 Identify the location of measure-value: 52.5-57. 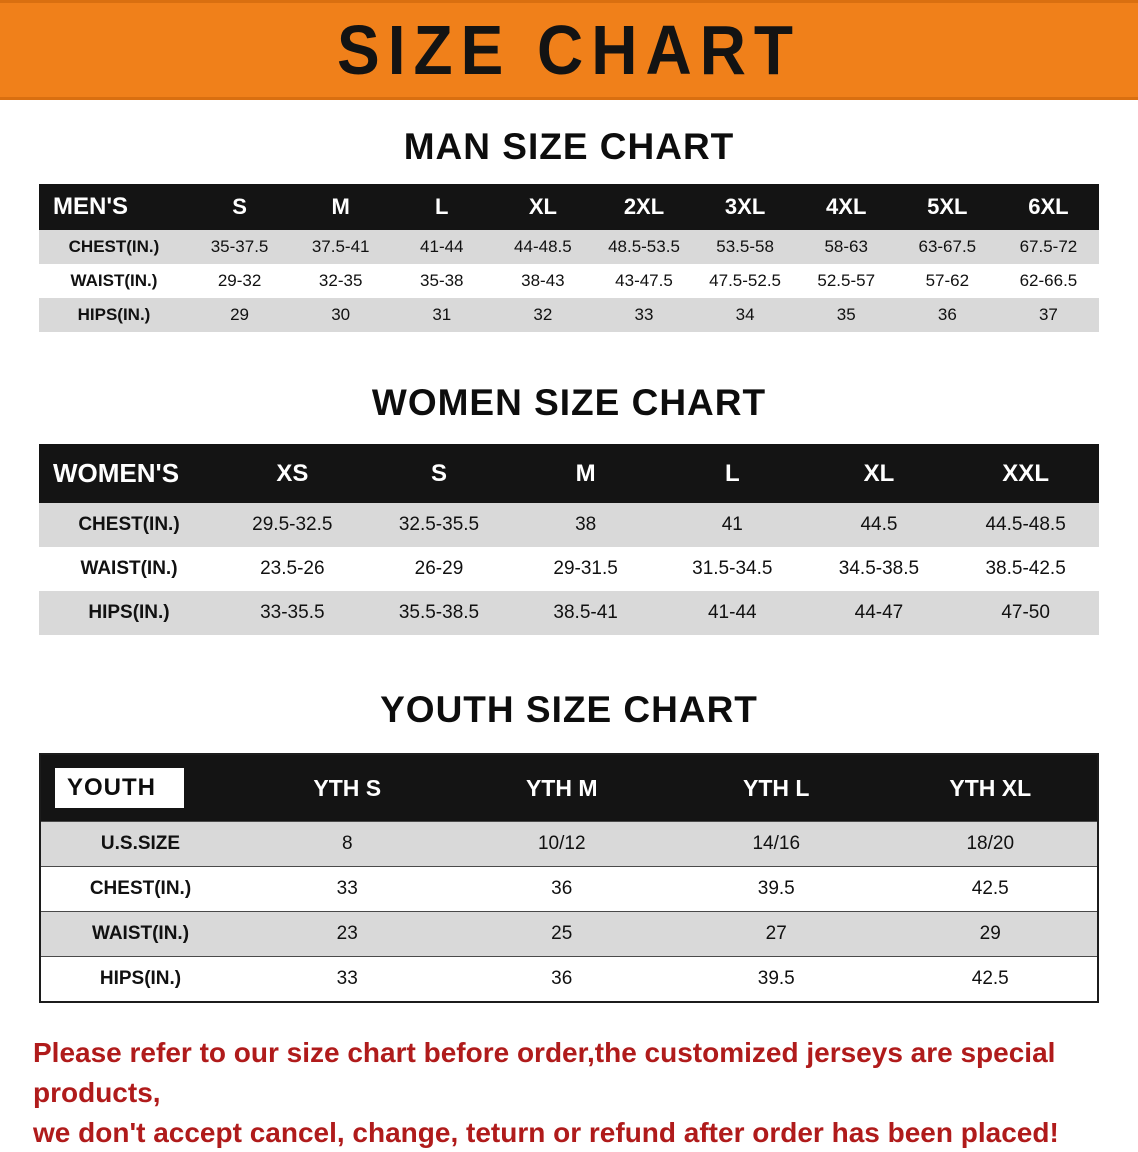
(846, 281).